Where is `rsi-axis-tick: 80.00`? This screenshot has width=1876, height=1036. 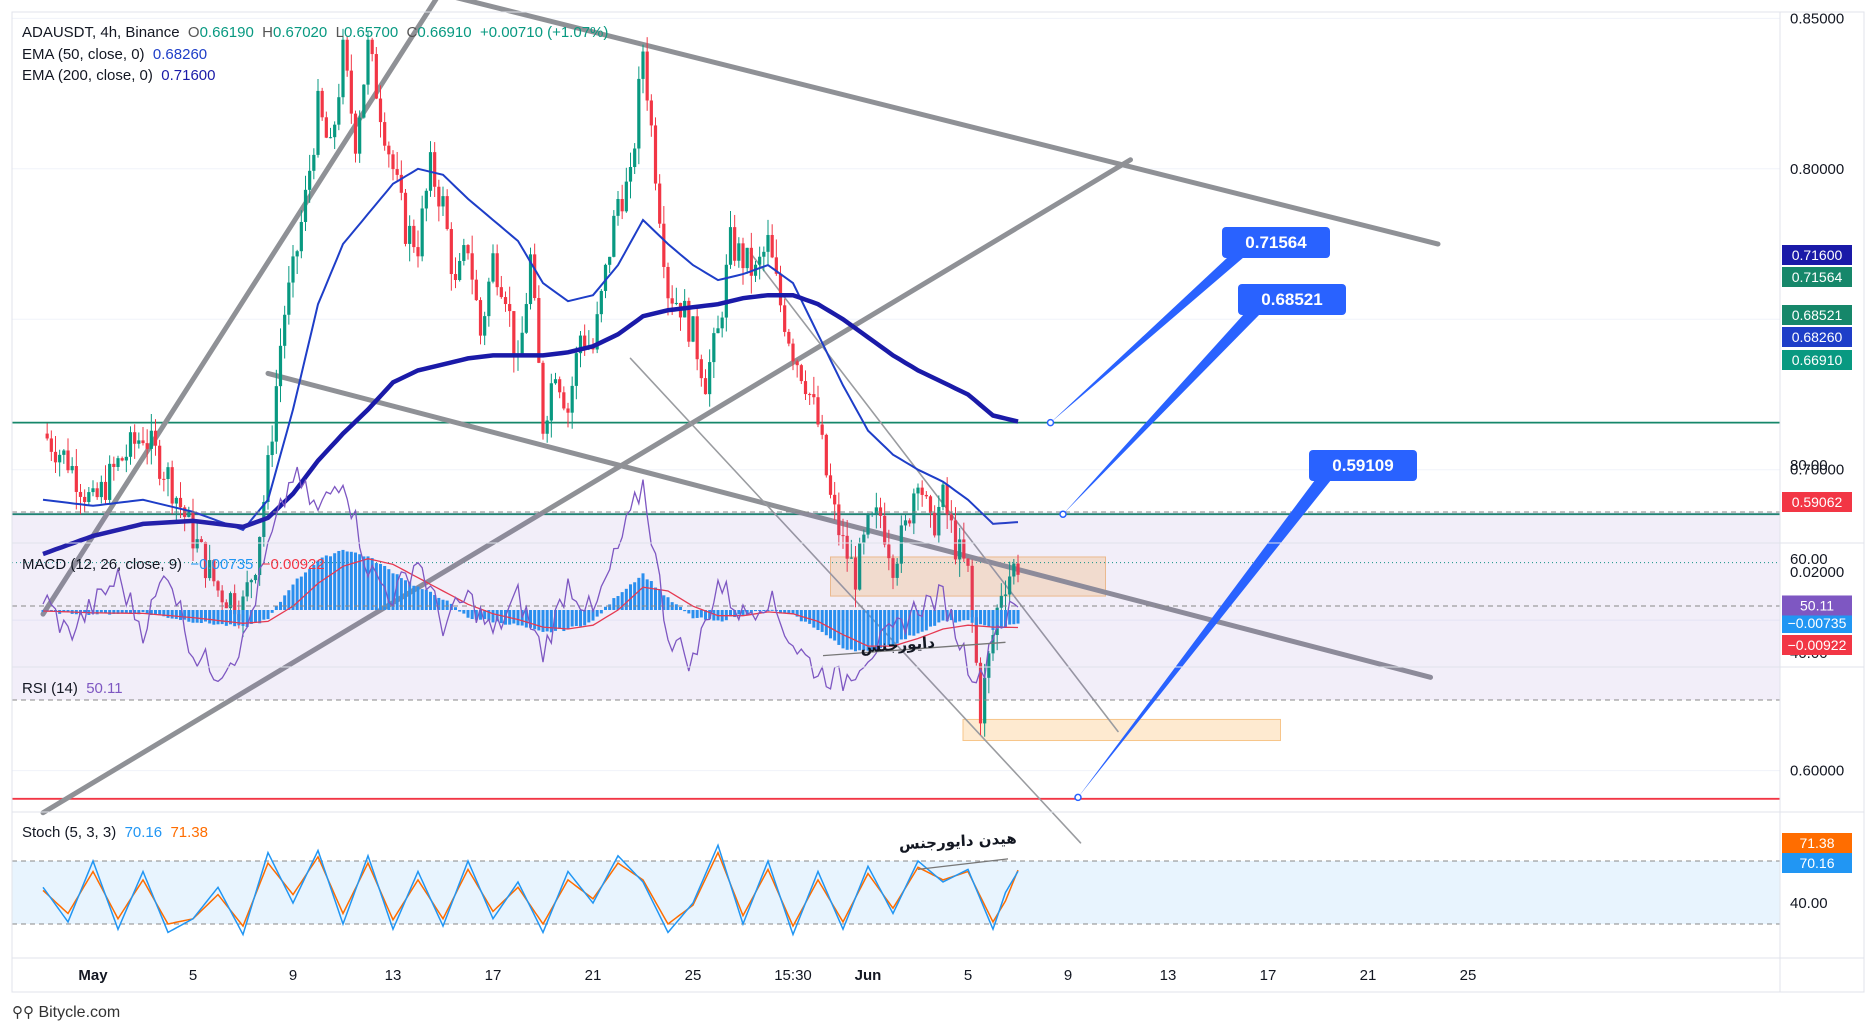 rsi-axis-tick: 80.00 is located at coordinates (1809, 465).